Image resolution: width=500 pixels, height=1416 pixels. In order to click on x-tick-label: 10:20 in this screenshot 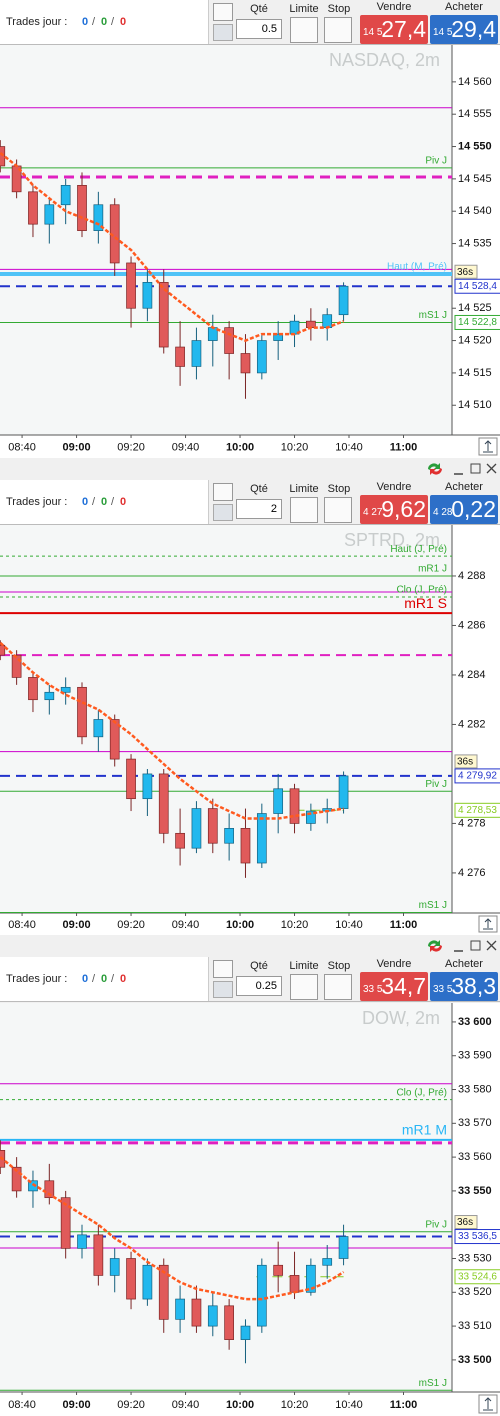, I will do `click(295, 1405)`.